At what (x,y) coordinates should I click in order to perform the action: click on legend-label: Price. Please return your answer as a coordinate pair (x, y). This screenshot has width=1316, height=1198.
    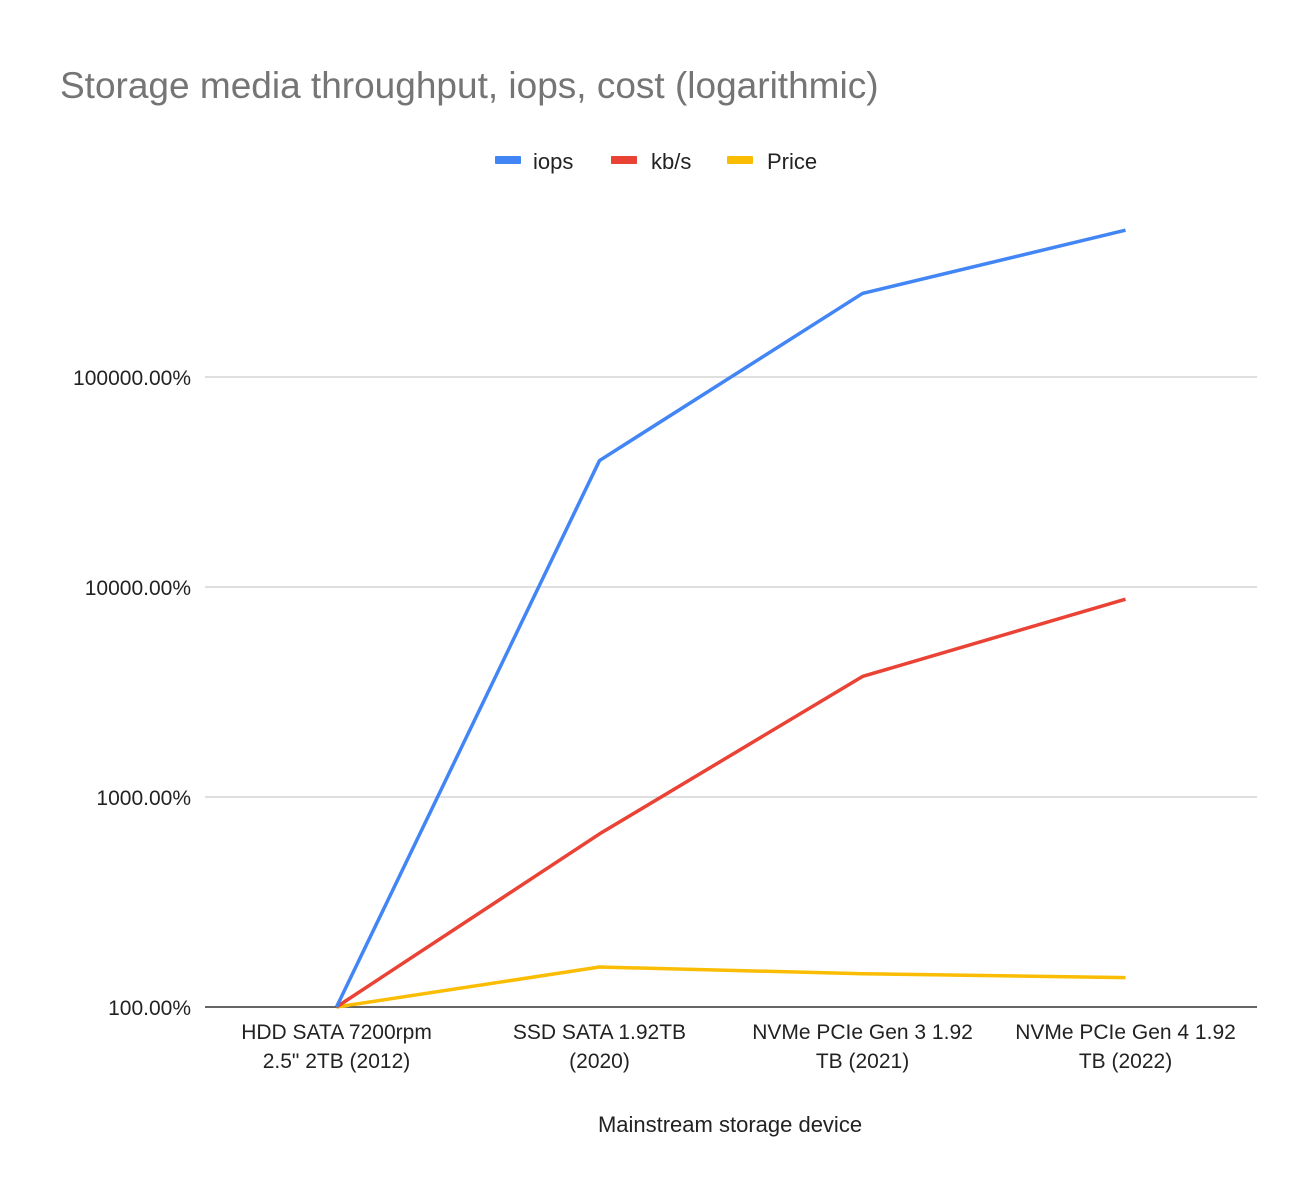
    Looking at the image, I should click on (792, 161).